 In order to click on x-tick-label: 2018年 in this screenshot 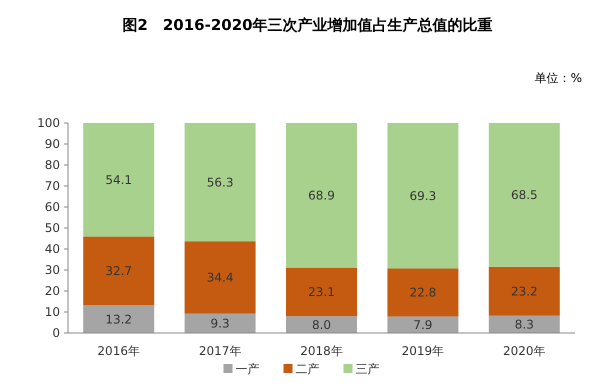, I will do `click(321, 351)`.